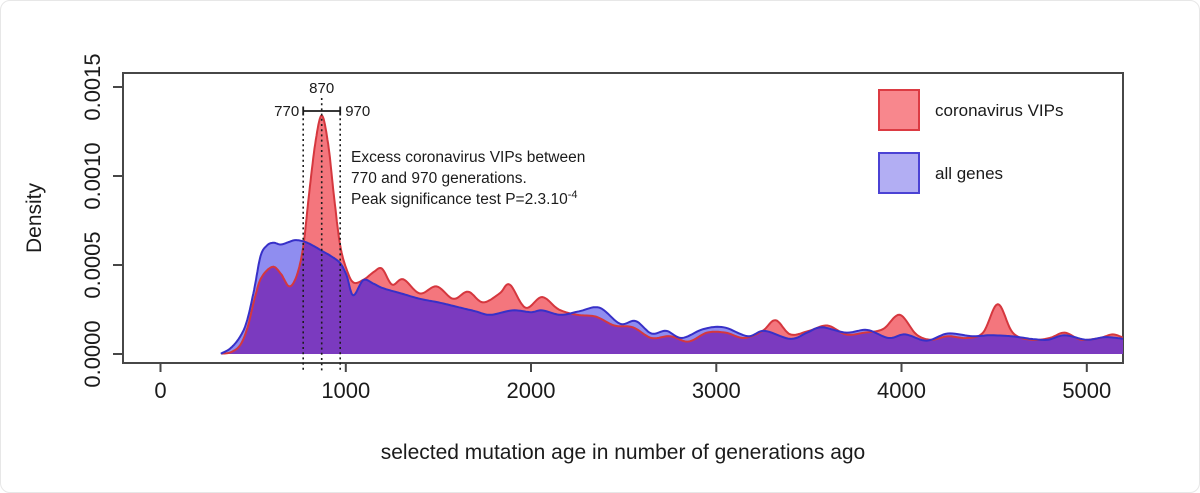 The width and height of the screenshot is (1200, 493). Describe the element at coordinates (357, 111) in the screenshot. I see `range-right-label: 970` at that location.